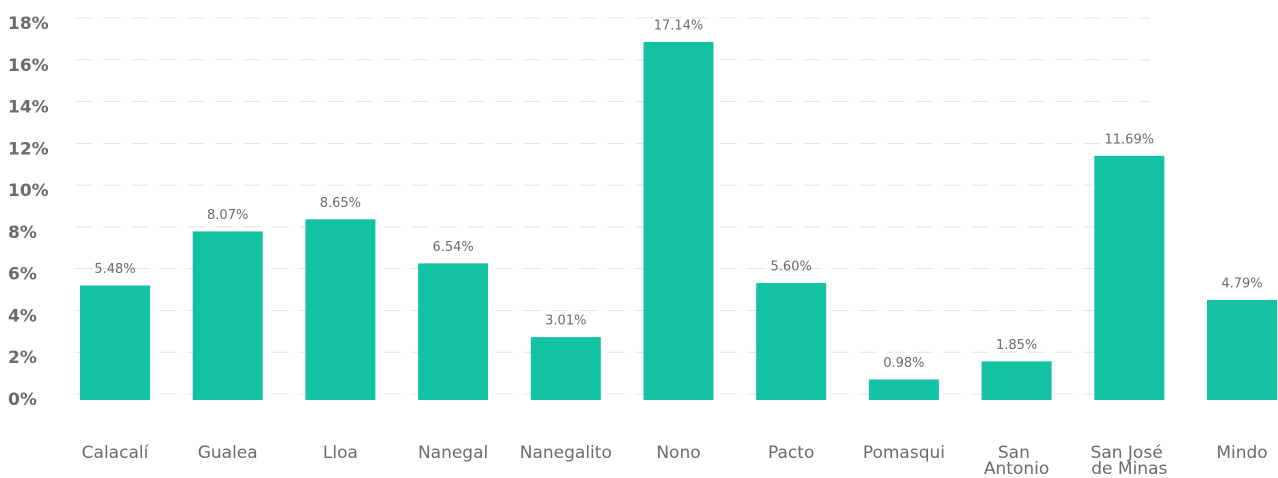 This screenshot has width=1278, height=478. I want to click on x-tick-label-line: San, so click(1016, 453).